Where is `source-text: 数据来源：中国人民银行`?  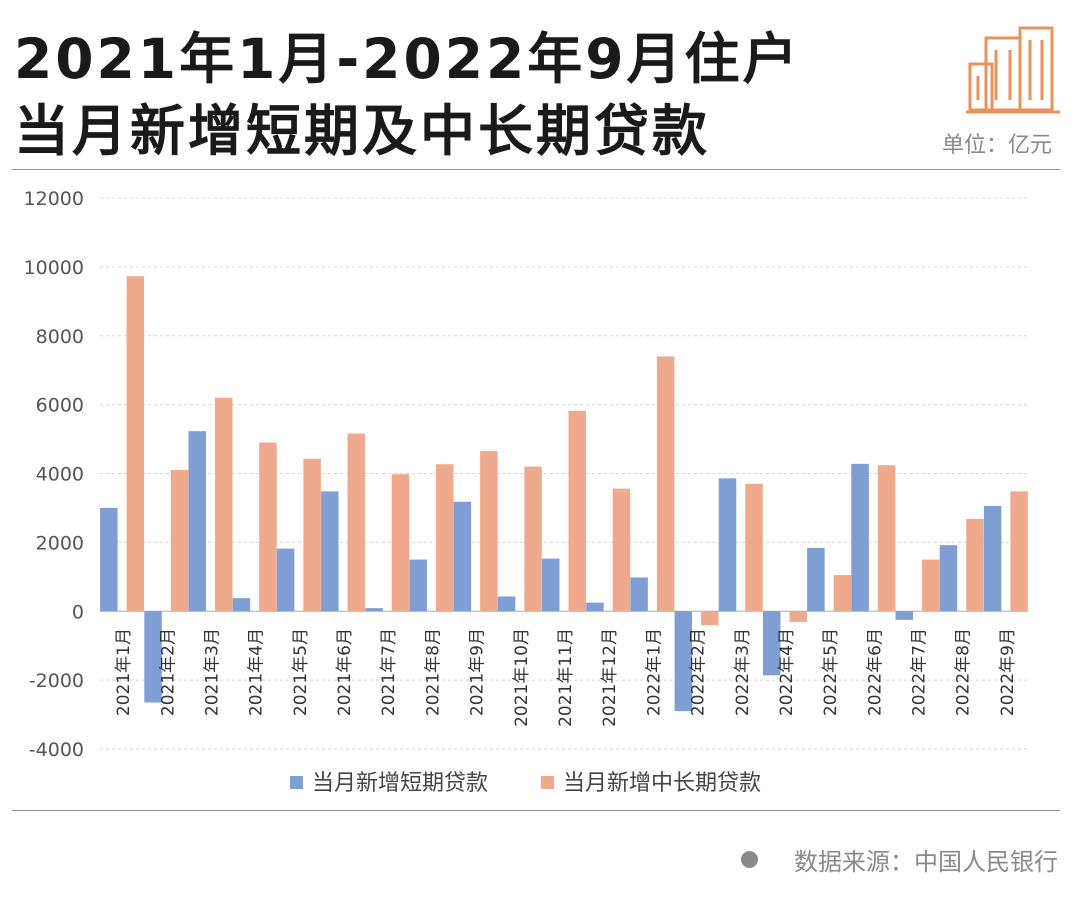
source-text: 数据来源：中国人民银行 is located at coordinates (926, 862).